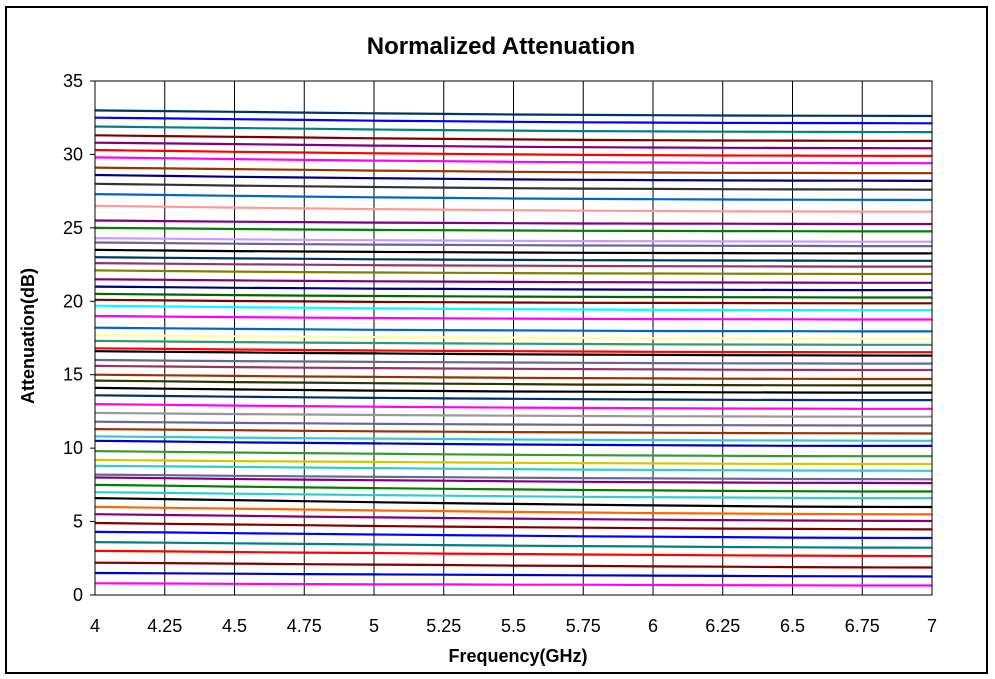 This screenshot has width=995, height=679. I want to click on y-tick-label: 10, so click(73, 448).